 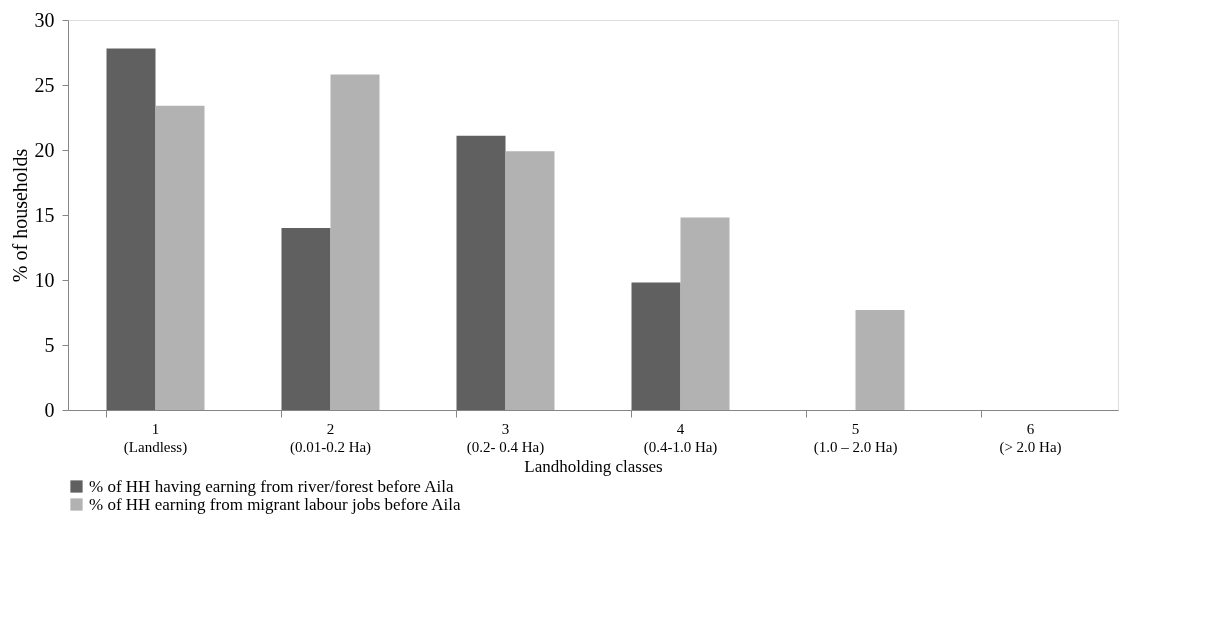 I want to click on x-tick-label: 4 (0.4-1.0 Ha), so click(x=680, y=438).